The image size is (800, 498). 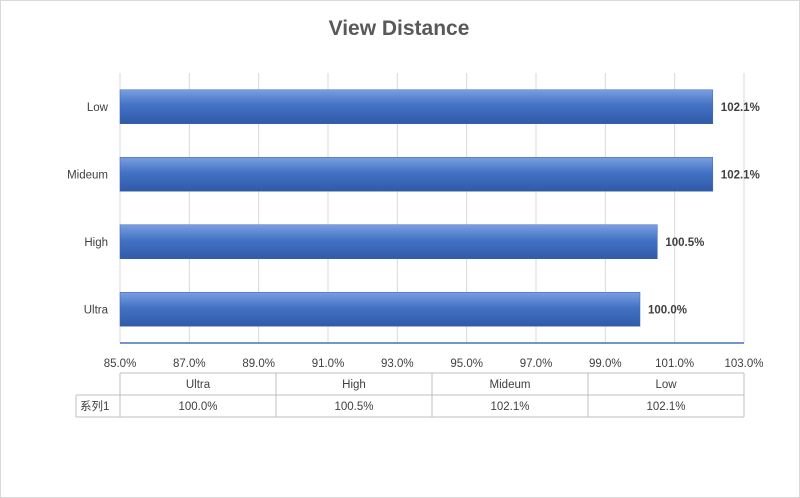 I want to click on table-header-cell: High, so click(x=354, y=385).